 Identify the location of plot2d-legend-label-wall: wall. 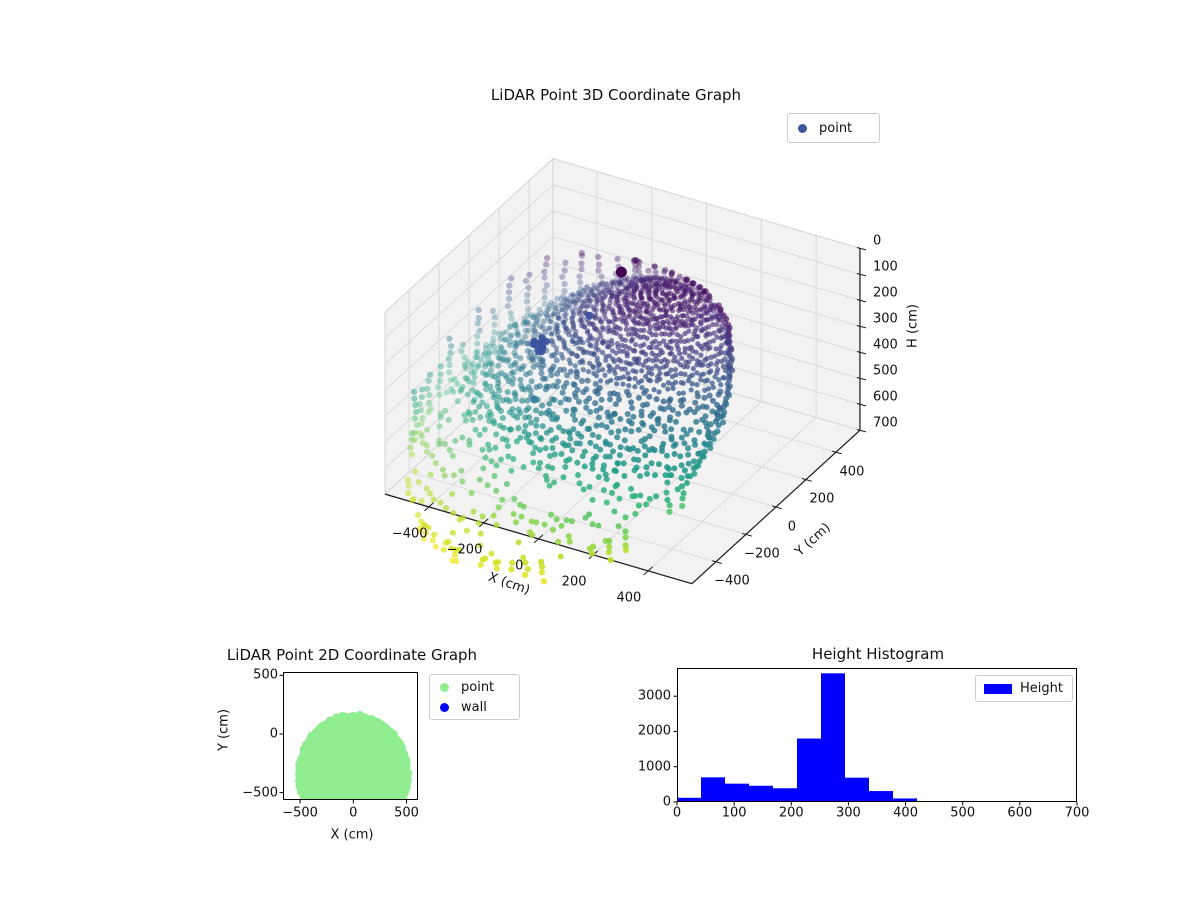
(474, 707).